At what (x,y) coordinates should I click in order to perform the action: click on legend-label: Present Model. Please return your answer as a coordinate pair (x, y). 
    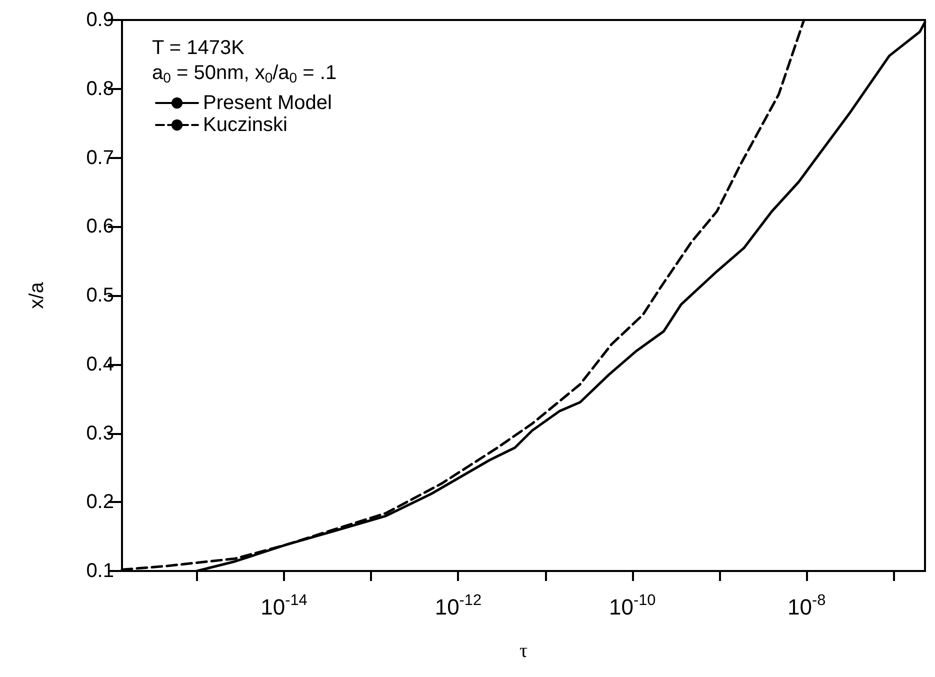
    Looking at the image, I should click on (267, 103).